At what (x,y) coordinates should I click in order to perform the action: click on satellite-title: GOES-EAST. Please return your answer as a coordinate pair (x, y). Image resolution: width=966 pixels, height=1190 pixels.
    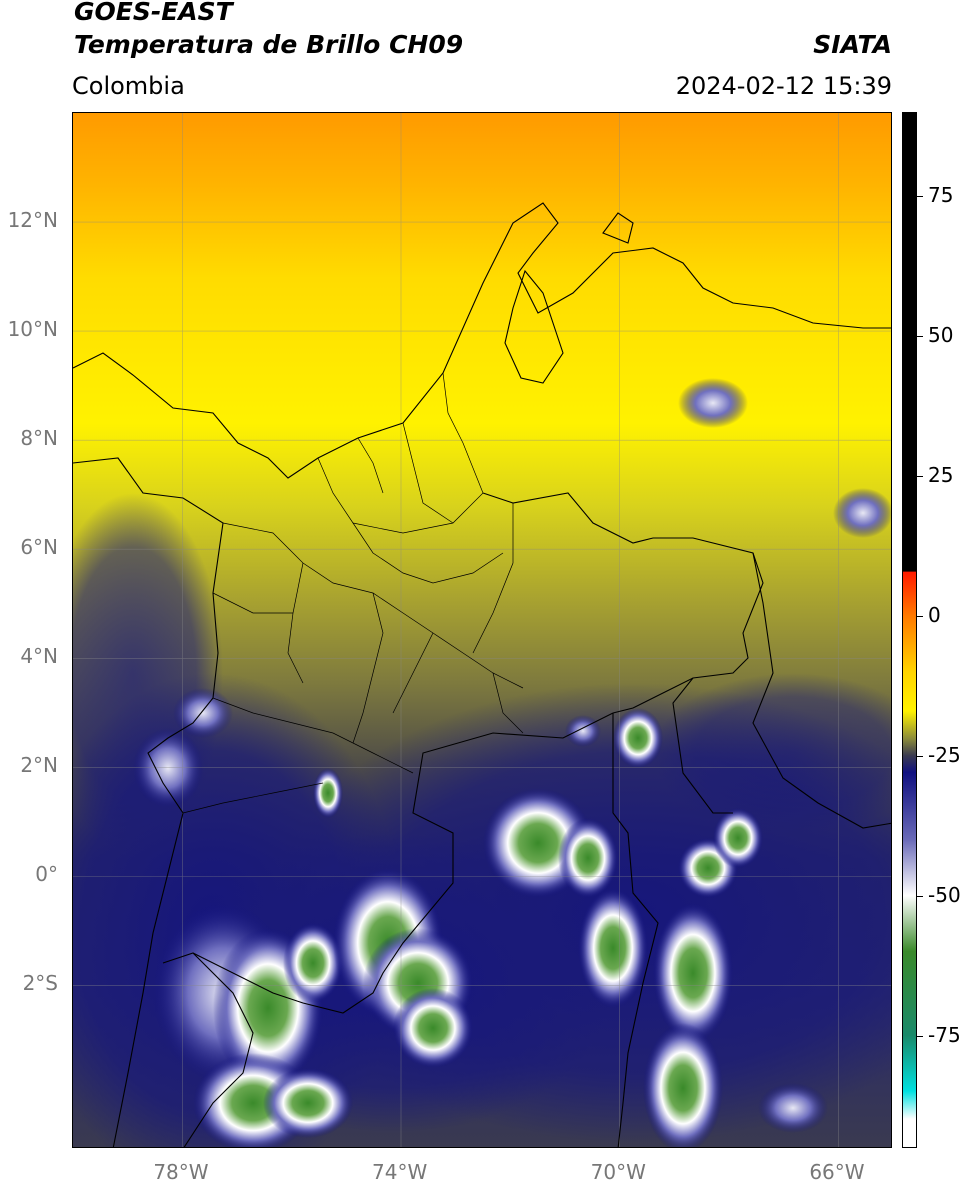
    Looking at the image, I should click on (153, 13).